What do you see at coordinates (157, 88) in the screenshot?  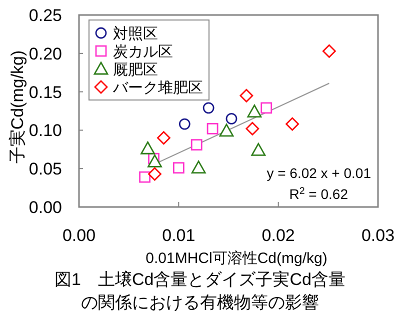 I see `legend-label: バーク堆肥区` at bounding box center [157, 88].